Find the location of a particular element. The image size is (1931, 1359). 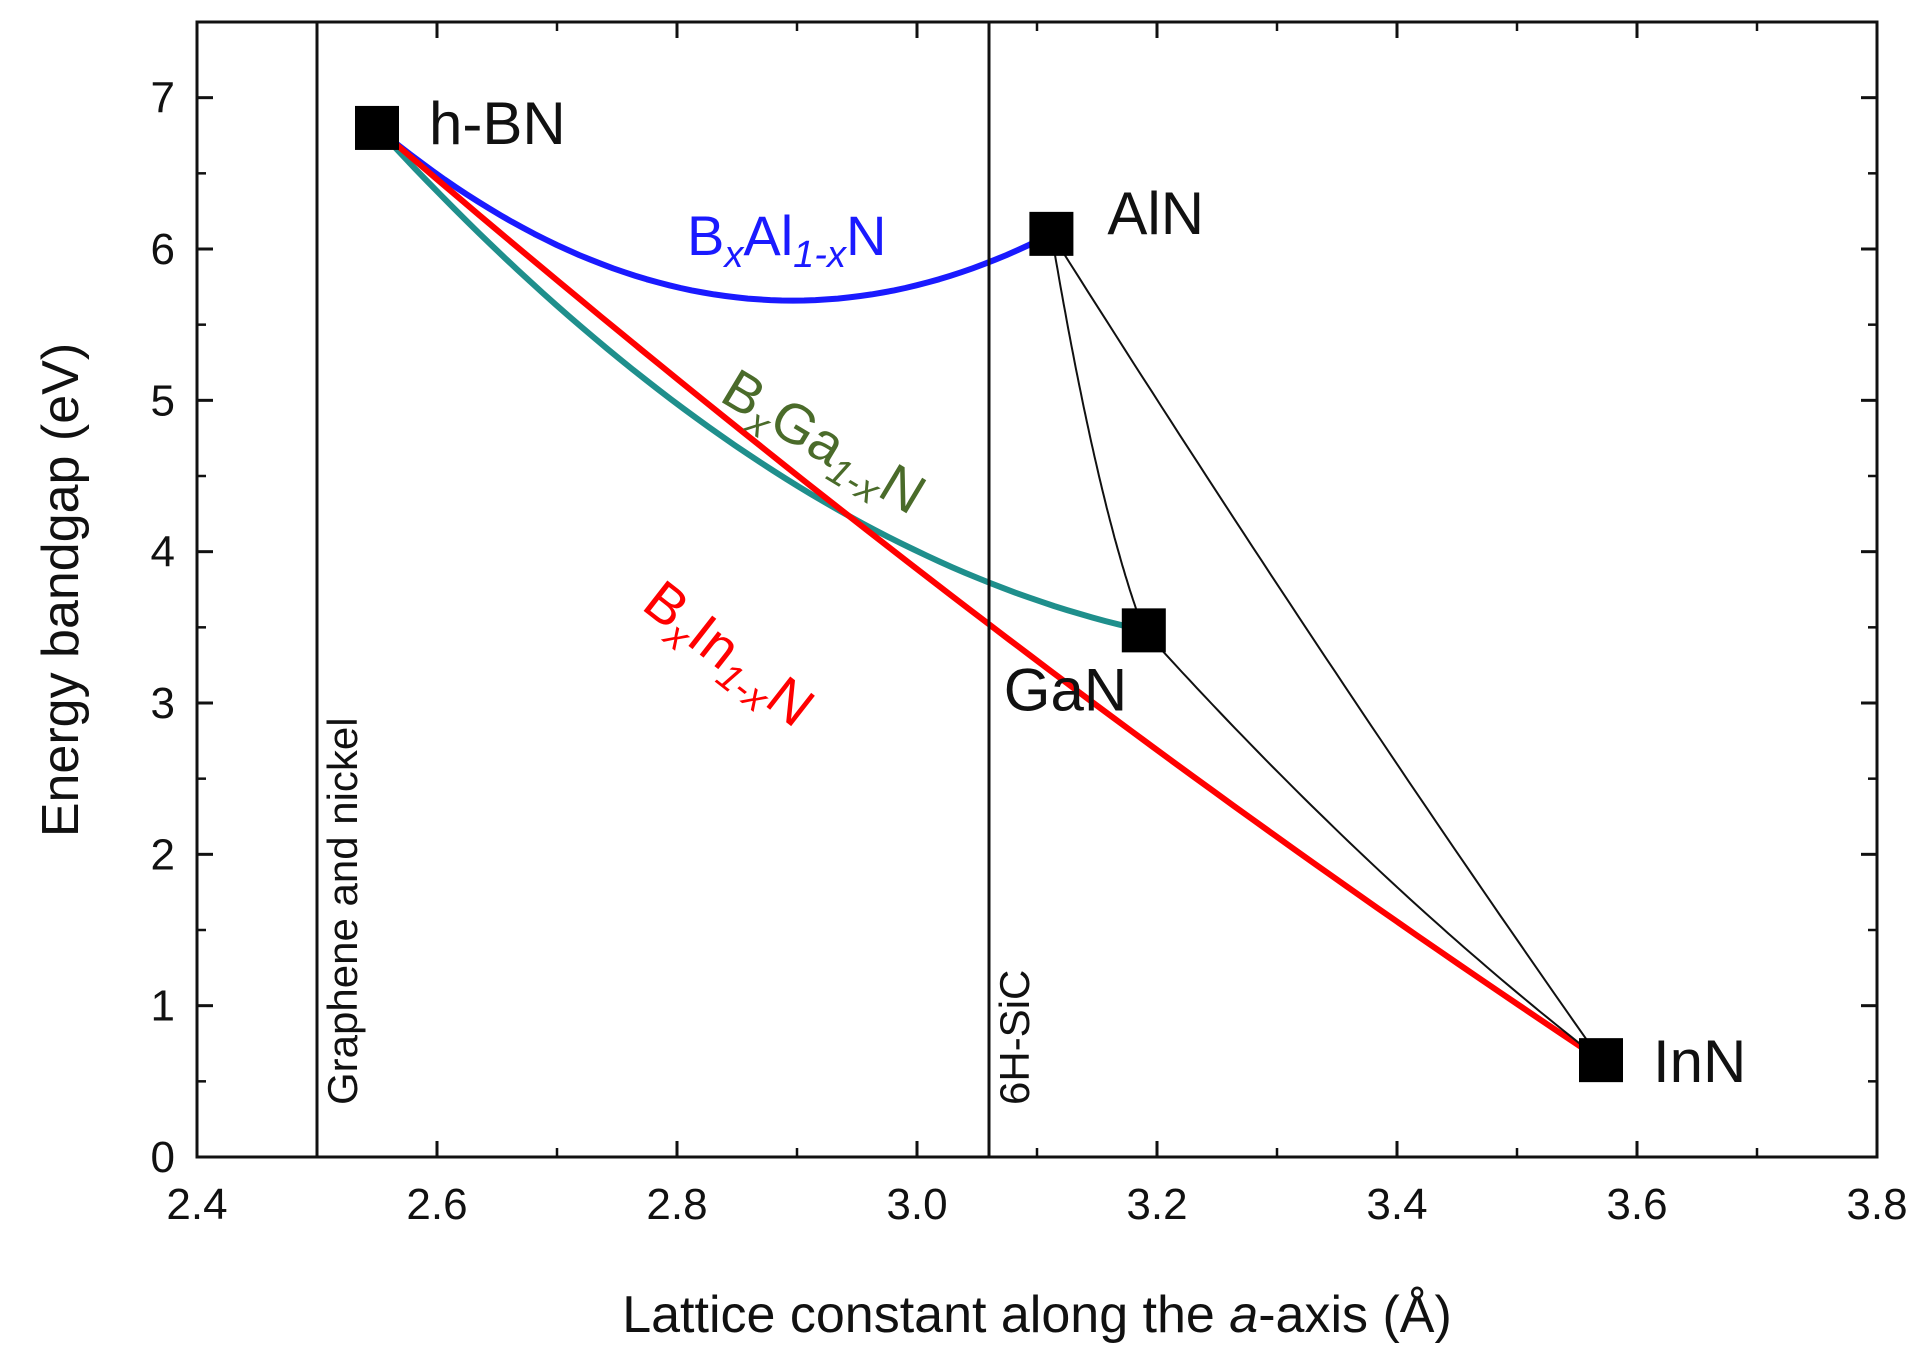

x-tick-label: 2.4 is located at coordinates (196, 1204).